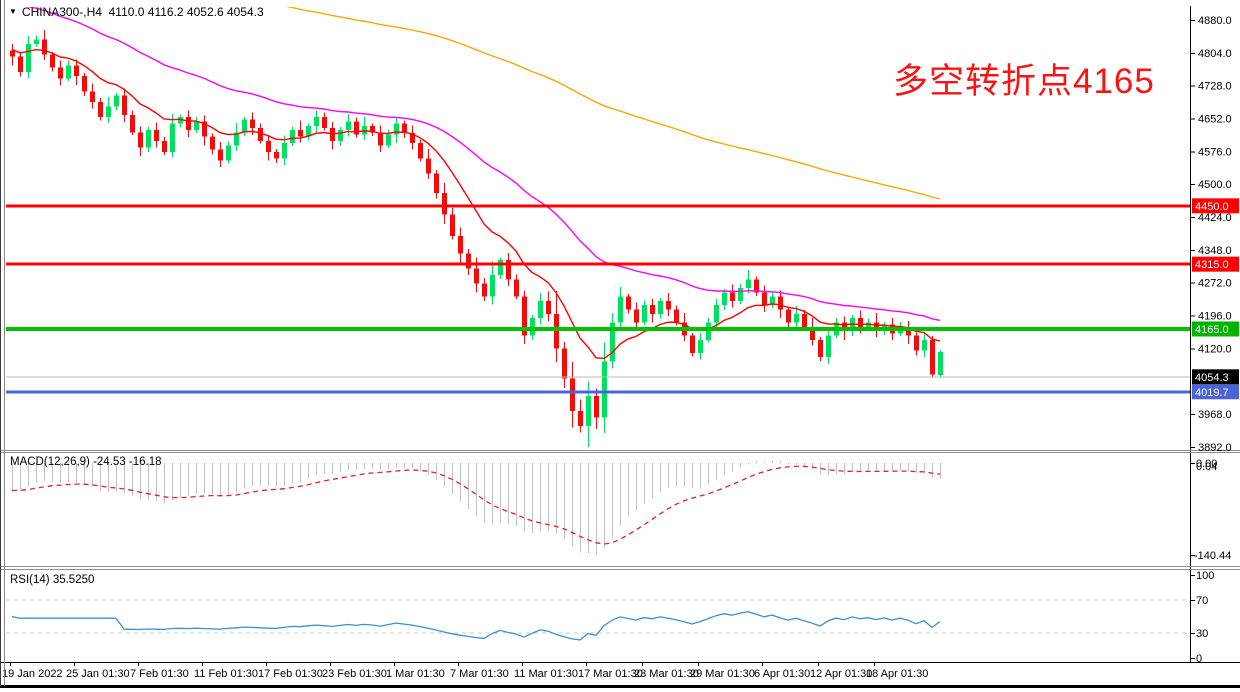 This screenshot has height=692, width=1240. I want to click on svg-text: 17 Mar 01:30, so click(610, 674).